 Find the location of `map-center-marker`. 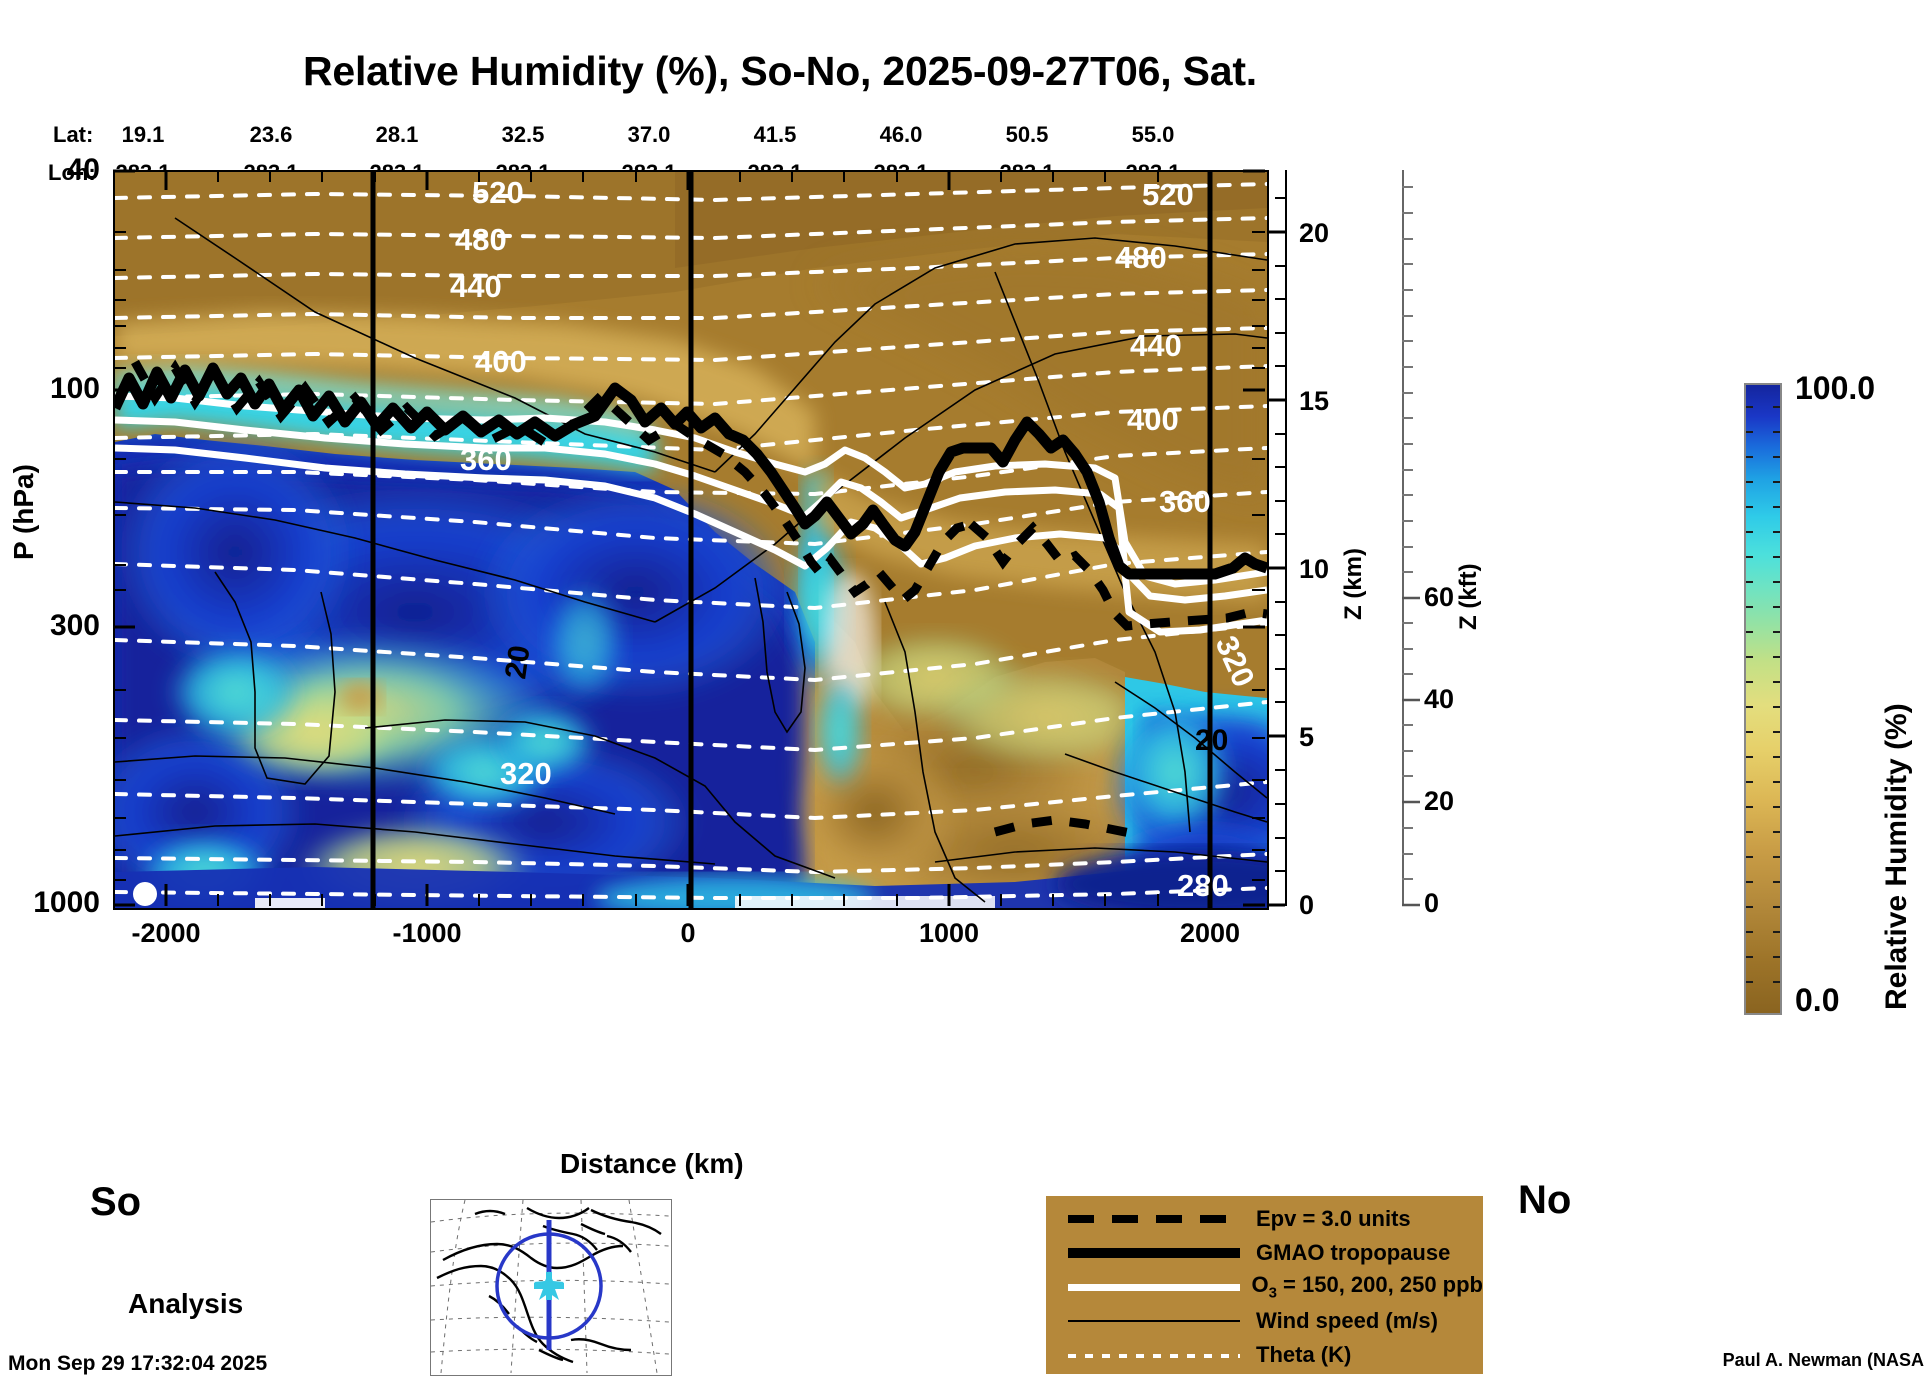

map-center-marker is located at coordinates (549, 1285).